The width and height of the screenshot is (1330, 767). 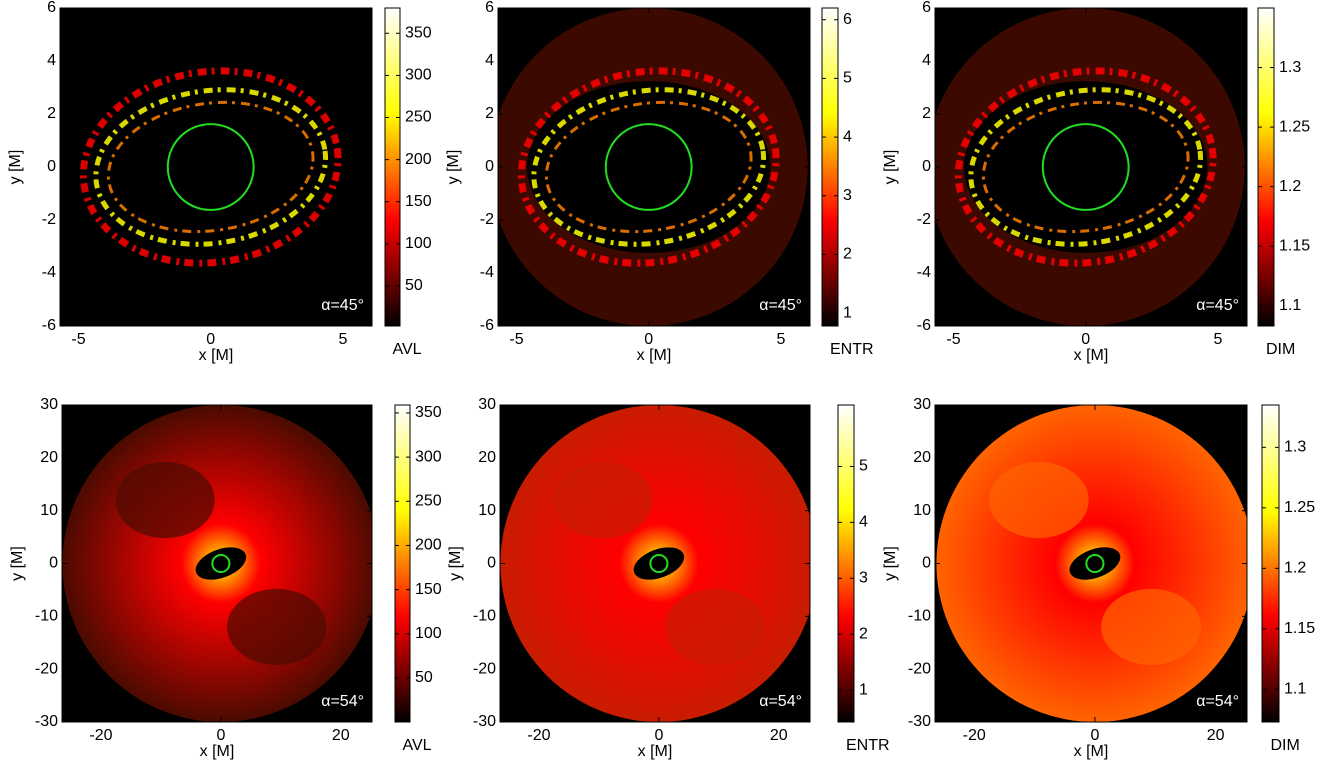 What do you see at coordinates (1295, 689) in the screenshot?
I see `colorbar-tick-label: 1.1` at bounding box center [1295, 689].